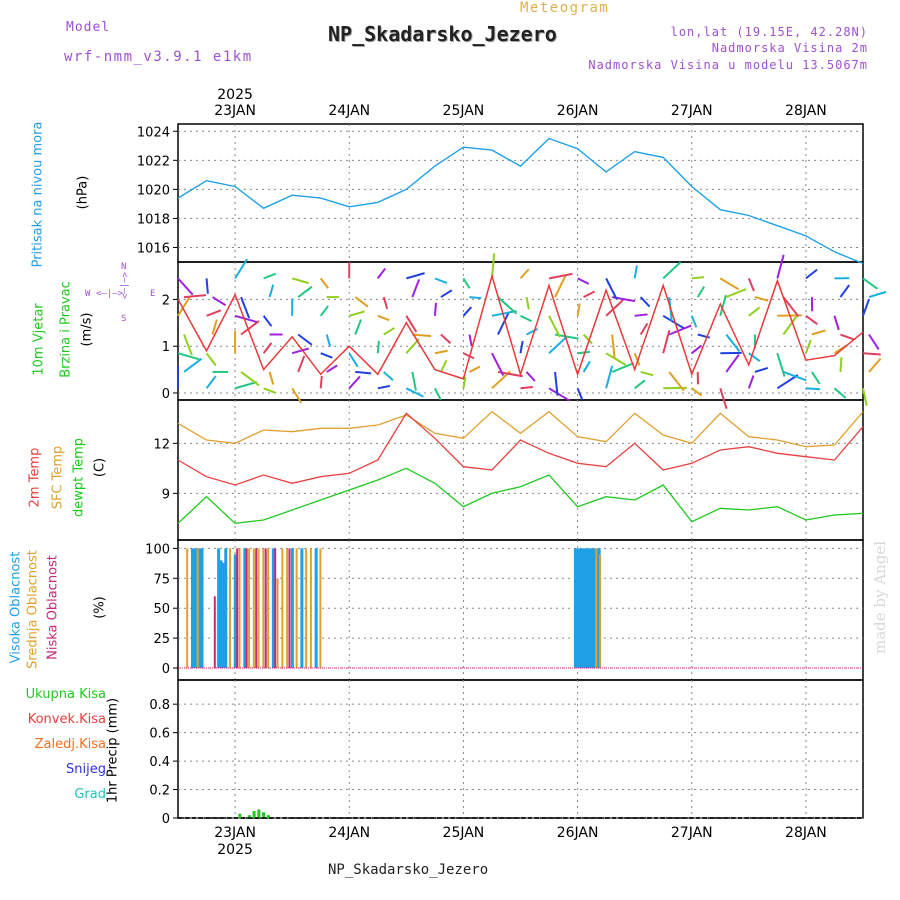 The image size is (900, 900). I want to click on compass-rose: N S W E <–|–> <–|–>, so click(122, 295).